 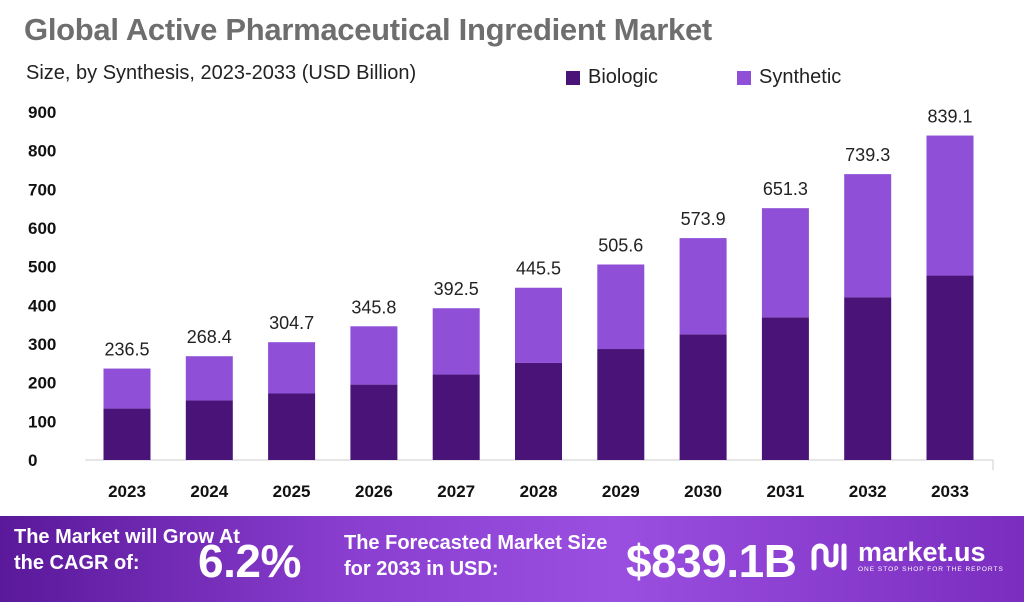 I want to click on x-tick-label: 2033, so click(x=950, y=491).